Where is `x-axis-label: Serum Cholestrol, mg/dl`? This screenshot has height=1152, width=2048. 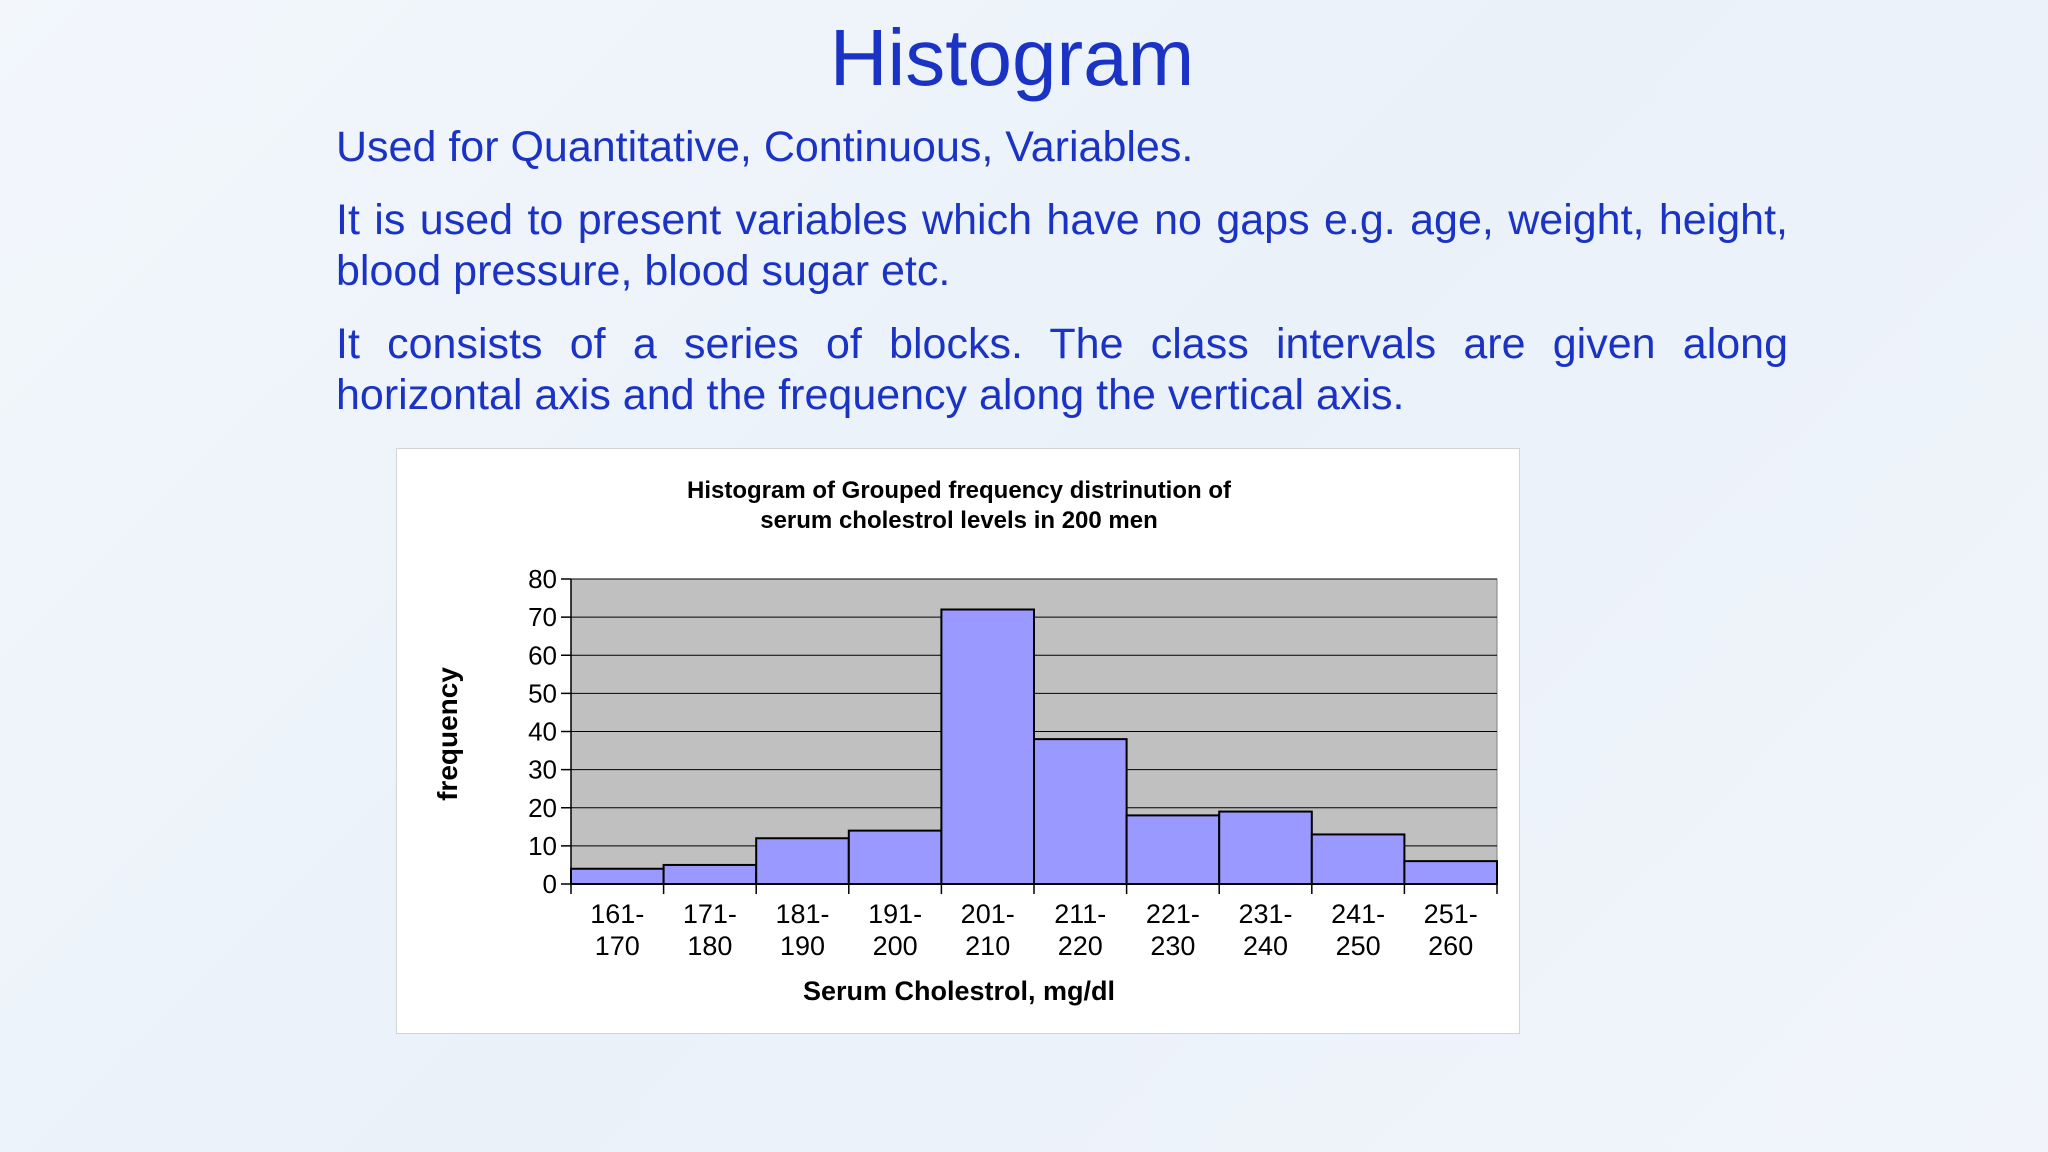
x-axis-label: Serum Cholestrol, mg/dl is located at coordinates (959, 991).